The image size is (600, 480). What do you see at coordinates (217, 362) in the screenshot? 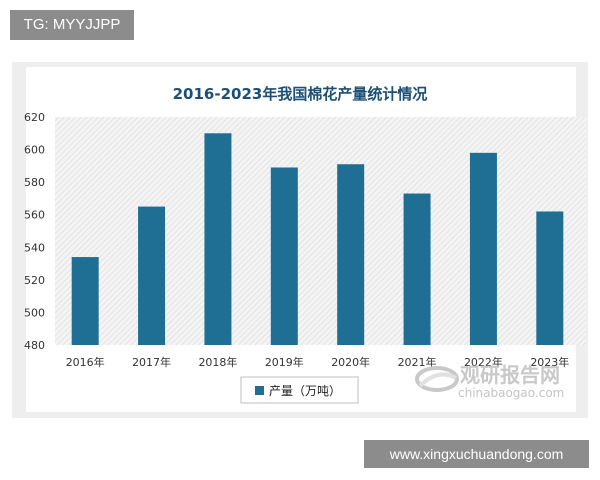
I see `x-tick-label: 2018年` at bounding box center [217, 362].